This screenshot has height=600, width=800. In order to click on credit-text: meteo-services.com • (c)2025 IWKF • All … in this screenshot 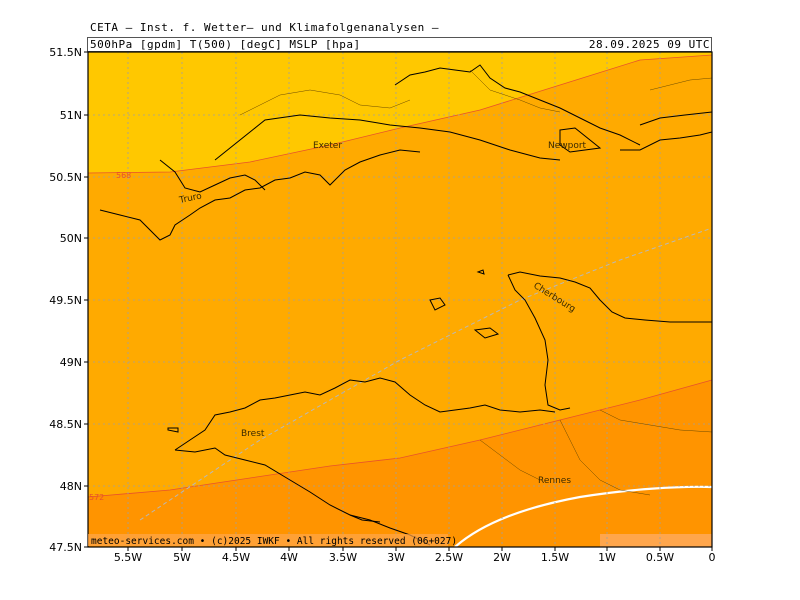, I will do `click(274, 541)`.